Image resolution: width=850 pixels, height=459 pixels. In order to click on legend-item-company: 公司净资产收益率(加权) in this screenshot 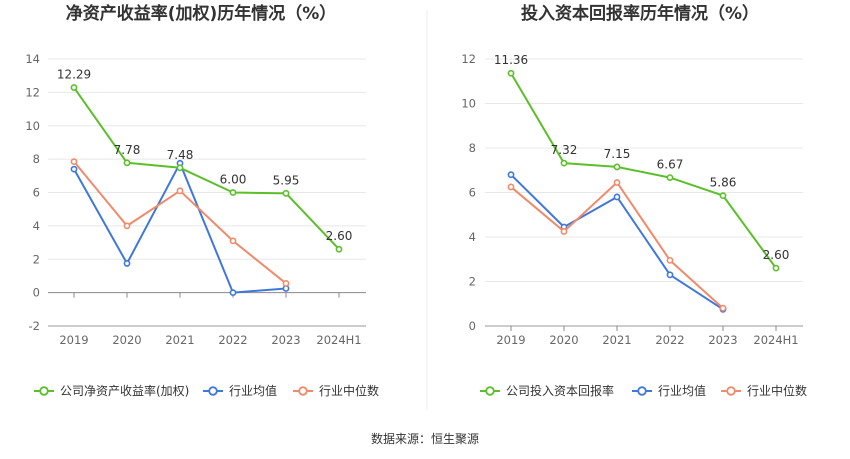, I will do `click(111, 390)`.